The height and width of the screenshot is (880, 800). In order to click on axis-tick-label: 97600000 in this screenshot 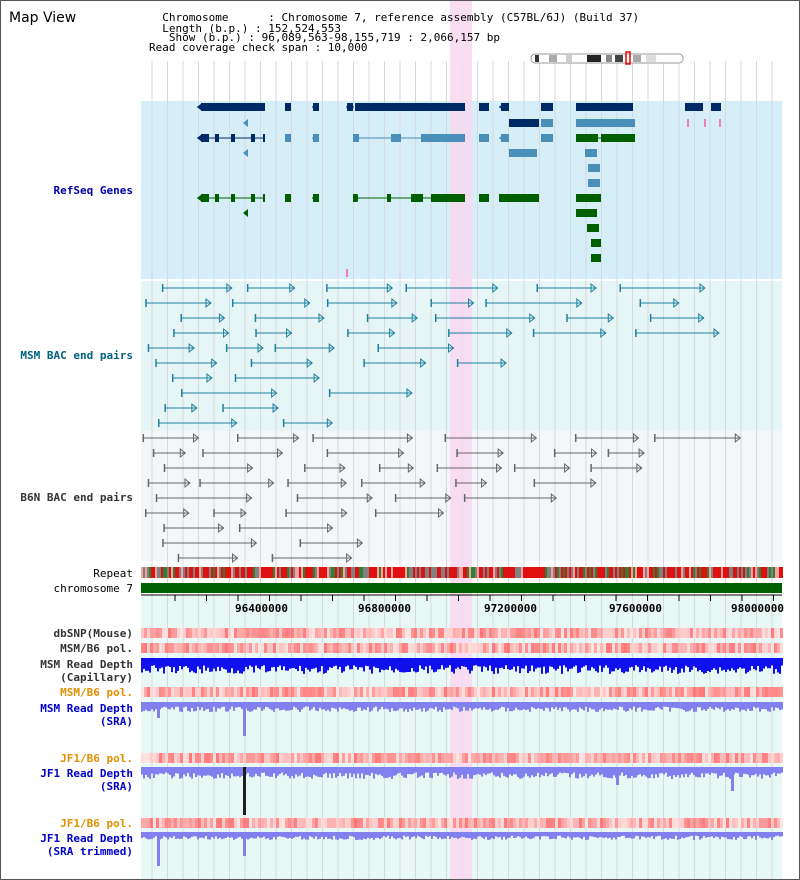, I will do `click(635, 608)`.